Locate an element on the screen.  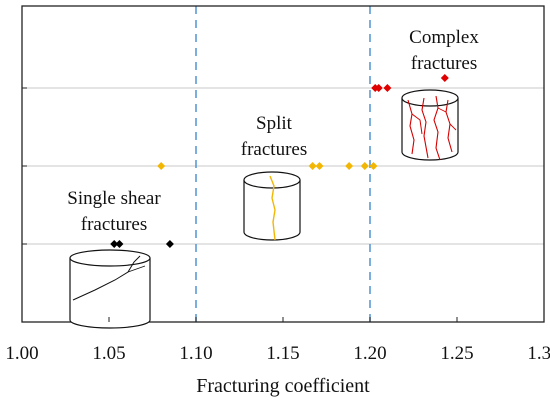
x-axis-title: Fracturing coefficient is located at coordinates (283, 386).